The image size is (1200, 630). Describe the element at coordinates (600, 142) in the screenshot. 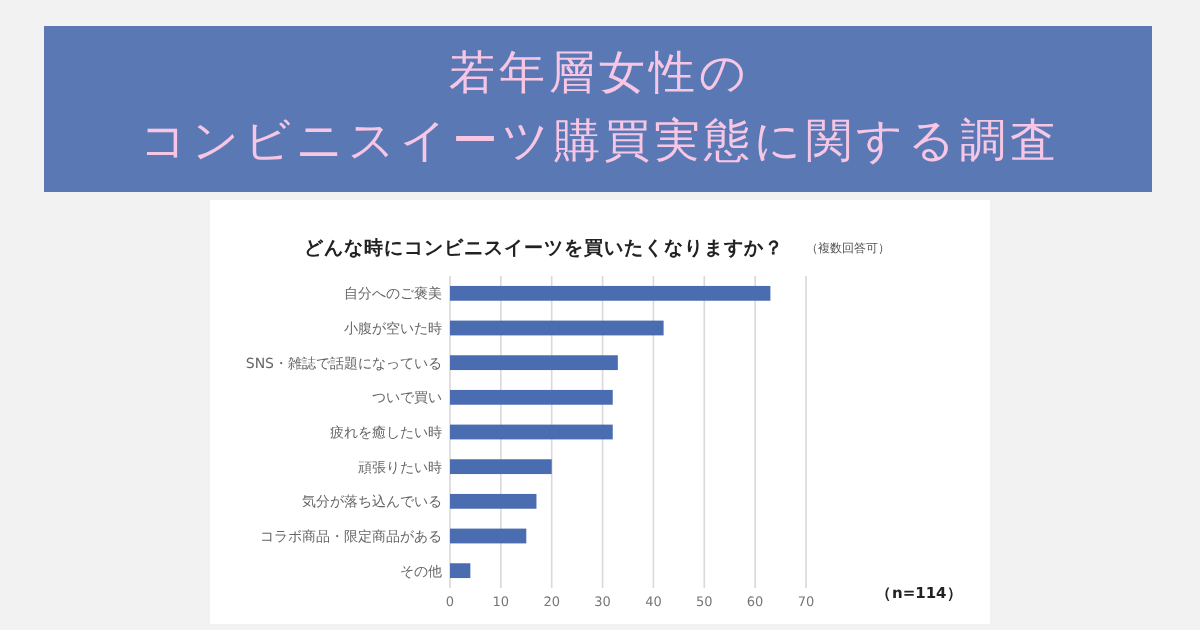

I see `chart-subtitle: コンビニスイーツ購買実態に関する調査` at that location.